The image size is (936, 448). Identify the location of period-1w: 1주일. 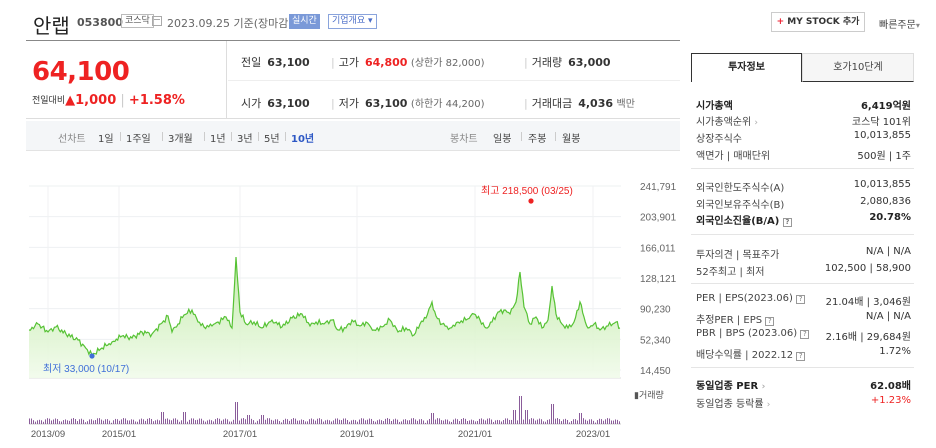
(138, 139).